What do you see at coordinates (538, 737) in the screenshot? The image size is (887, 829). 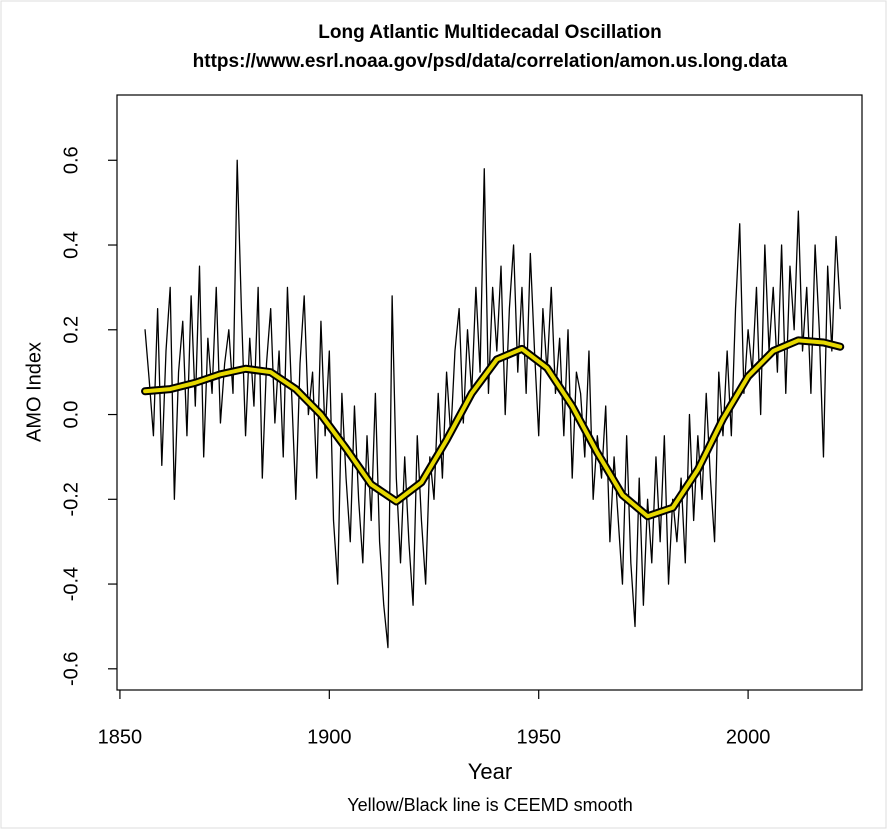 I see `x-tick-label: 1950` at bounding box center [538, 737].